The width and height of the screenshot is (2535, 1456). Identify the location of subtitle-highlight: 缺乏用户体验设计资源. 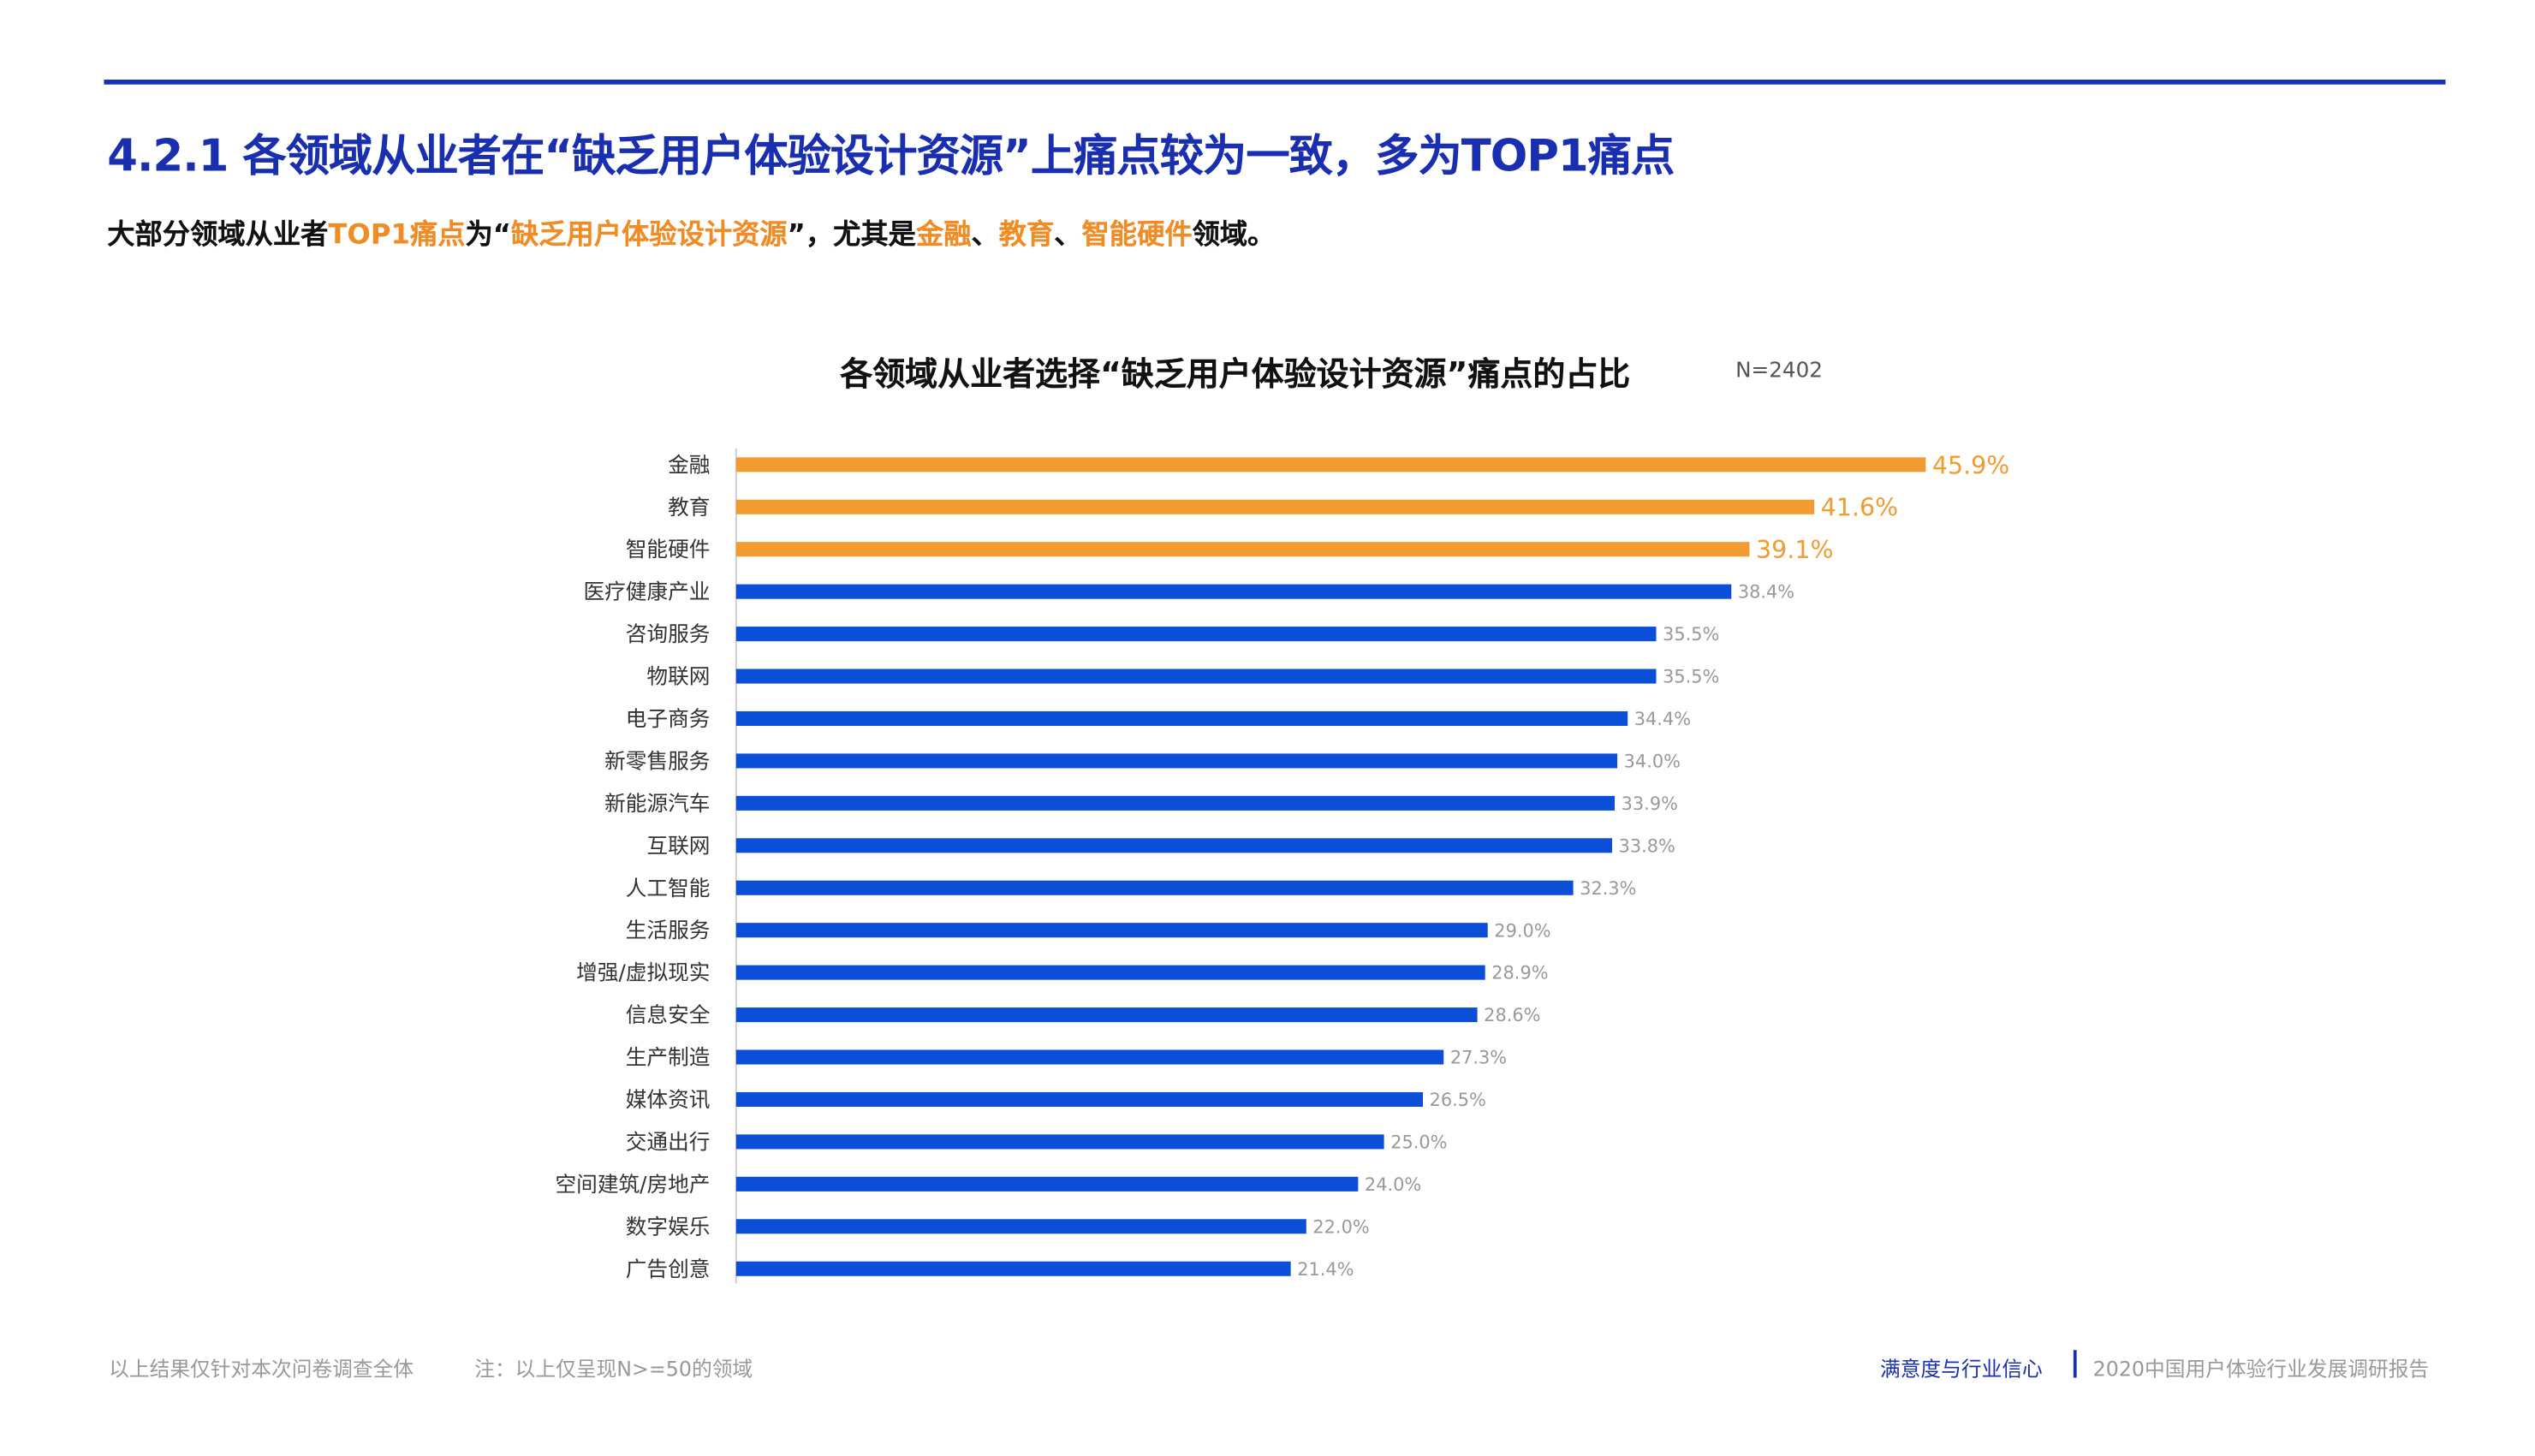
(649, 236).